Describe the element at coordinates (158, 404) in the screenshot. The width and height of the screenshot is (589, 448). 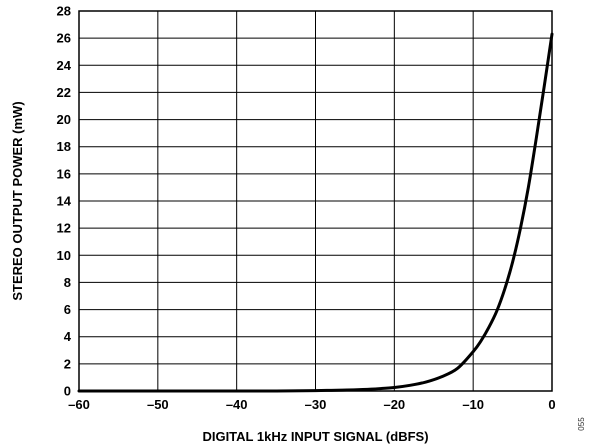
I see `x-tick-label: –50` at that location.